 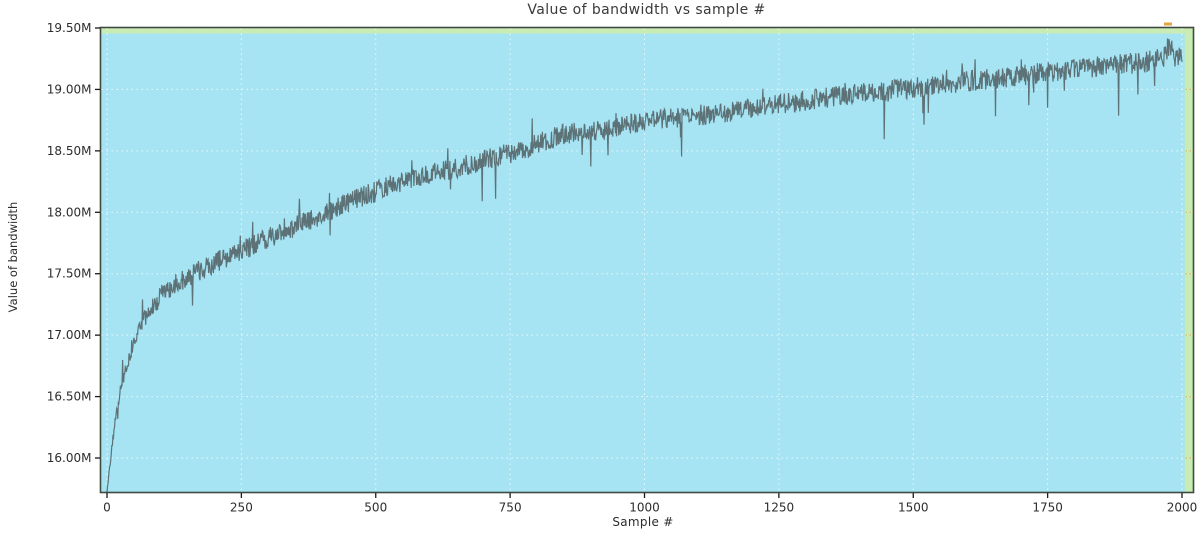 What do you see at coordinates (13, 257) in the screenshot?
I see `y-axis-label: Value of bandwidth` at bounding box center [13, 257].